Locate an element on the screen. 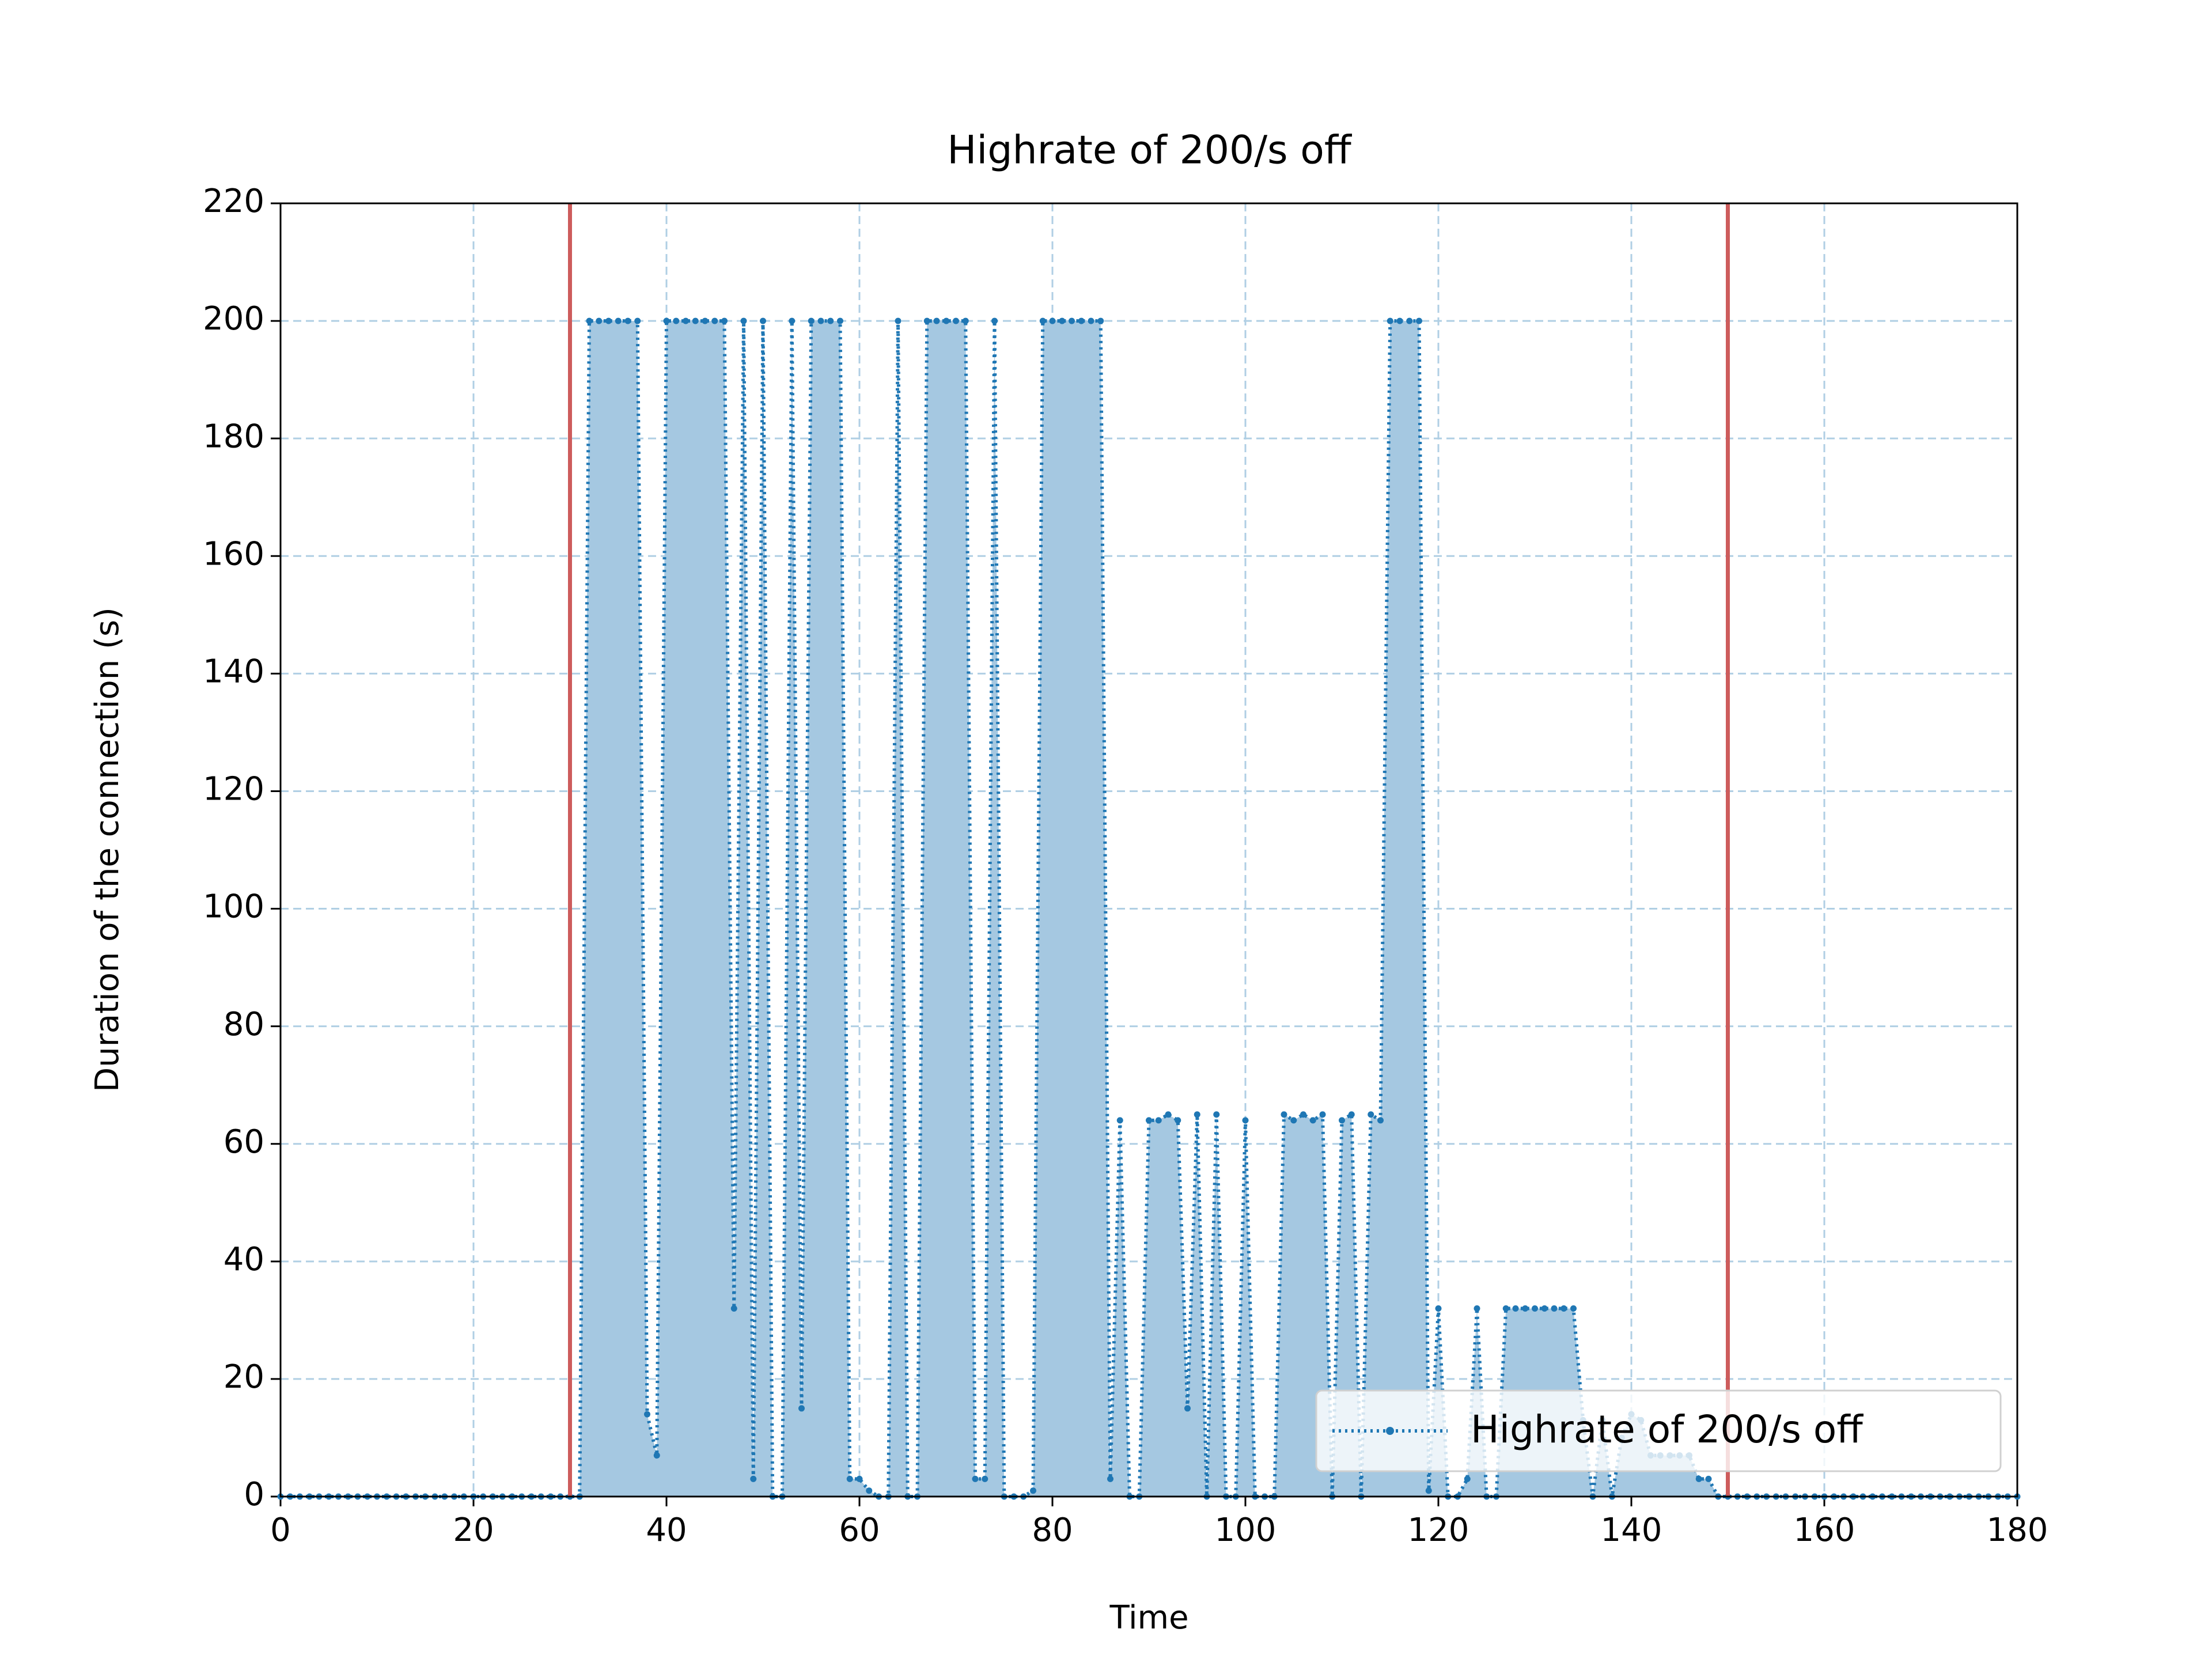 The width and height of the screenshot is (2212, 1659). y-tick-label: 20 is located at coordinates (244, 1377).